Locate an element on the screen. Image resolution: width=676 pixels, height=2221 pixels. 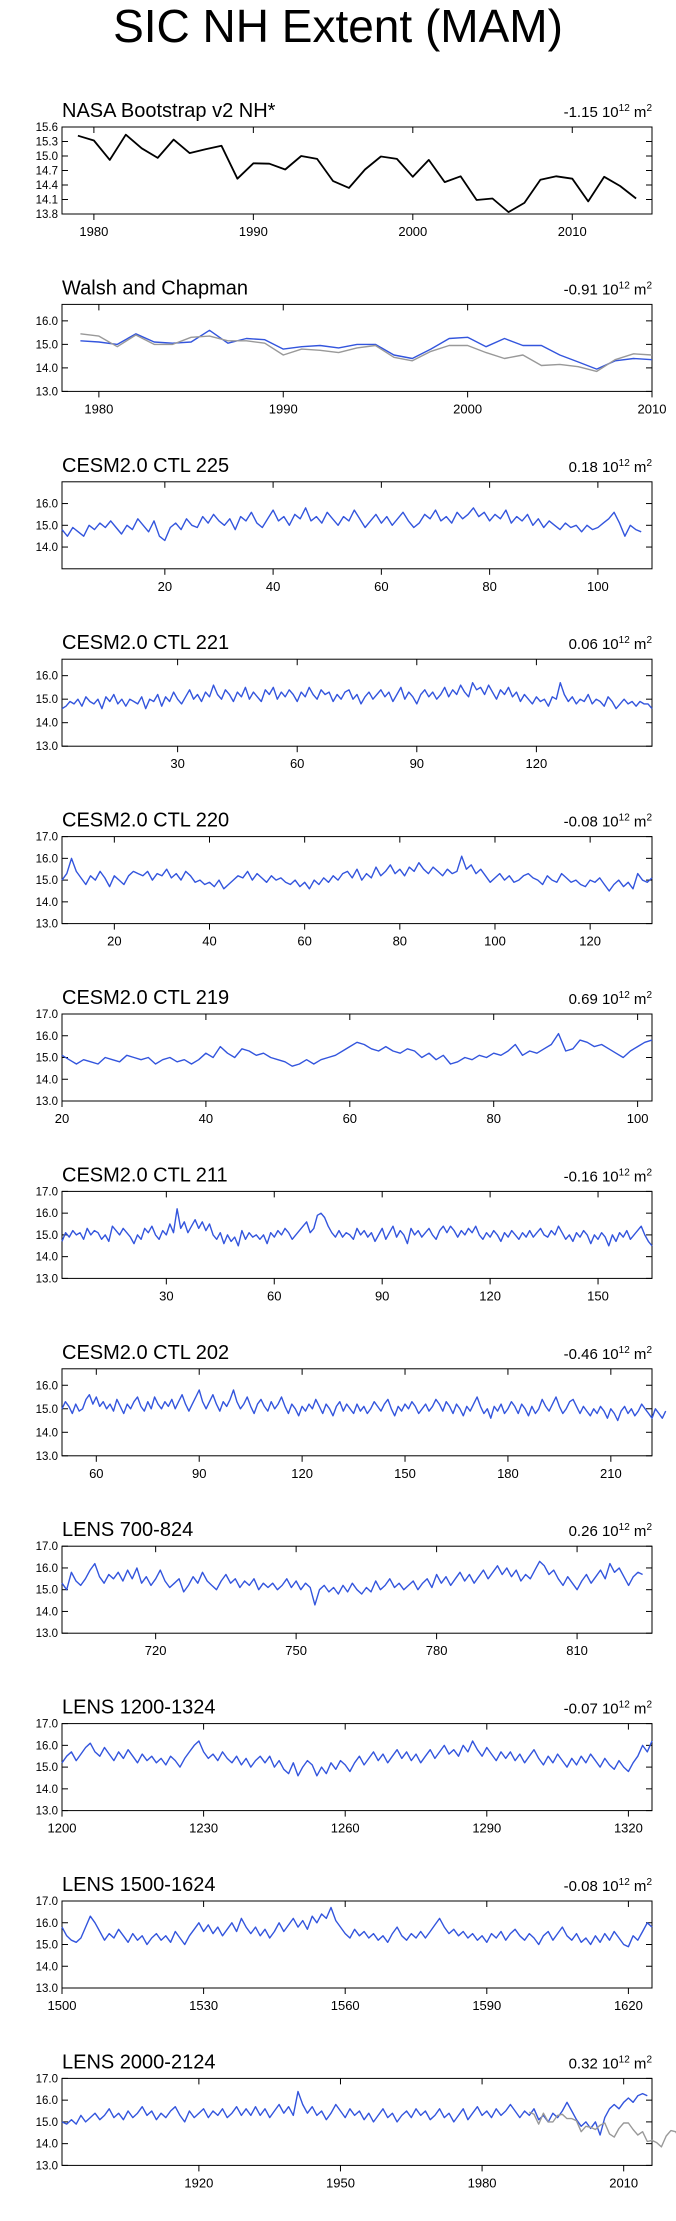
panel-title: CESM2.0 CTL 225 is located at coordinates (145, 466).